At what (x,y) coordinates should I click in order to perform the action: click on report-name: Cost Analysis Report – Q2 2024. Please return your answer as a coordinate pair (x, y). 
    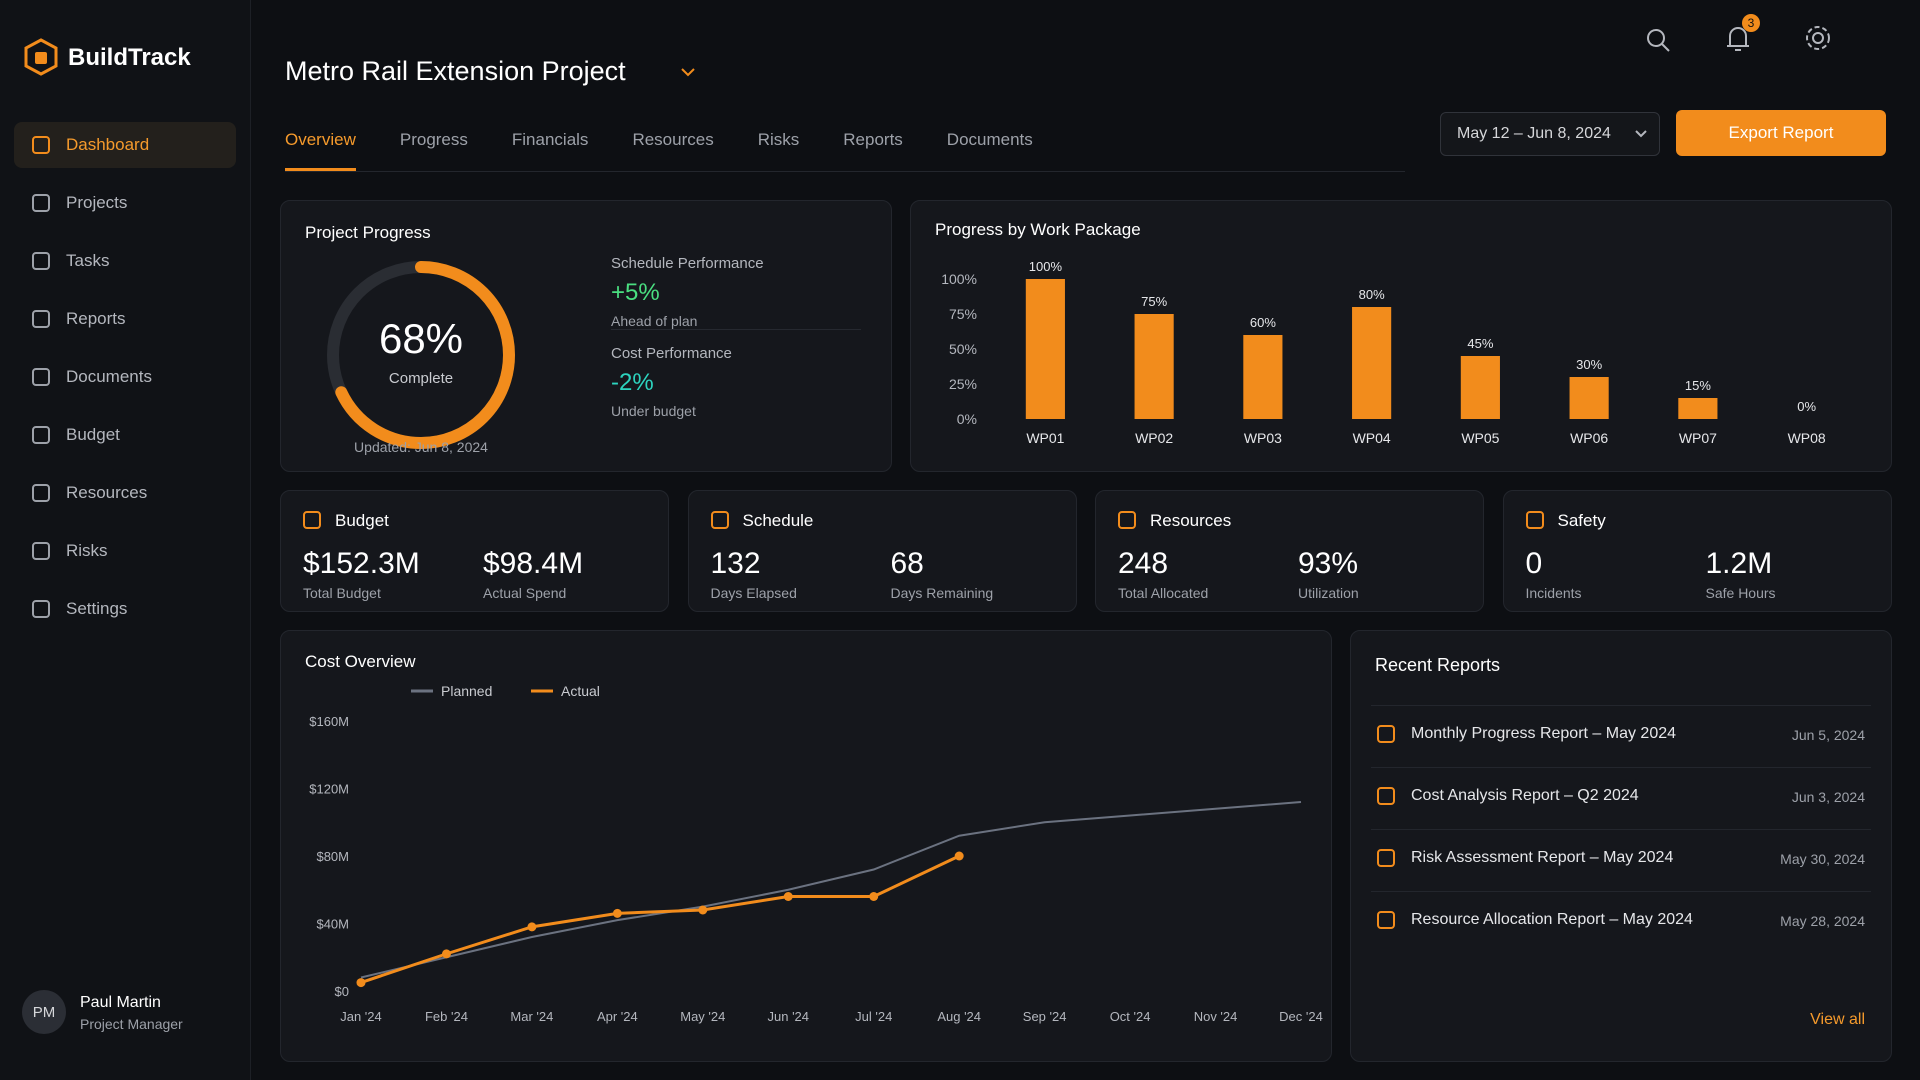
    Looking at the image, I should click on (1525, 795).